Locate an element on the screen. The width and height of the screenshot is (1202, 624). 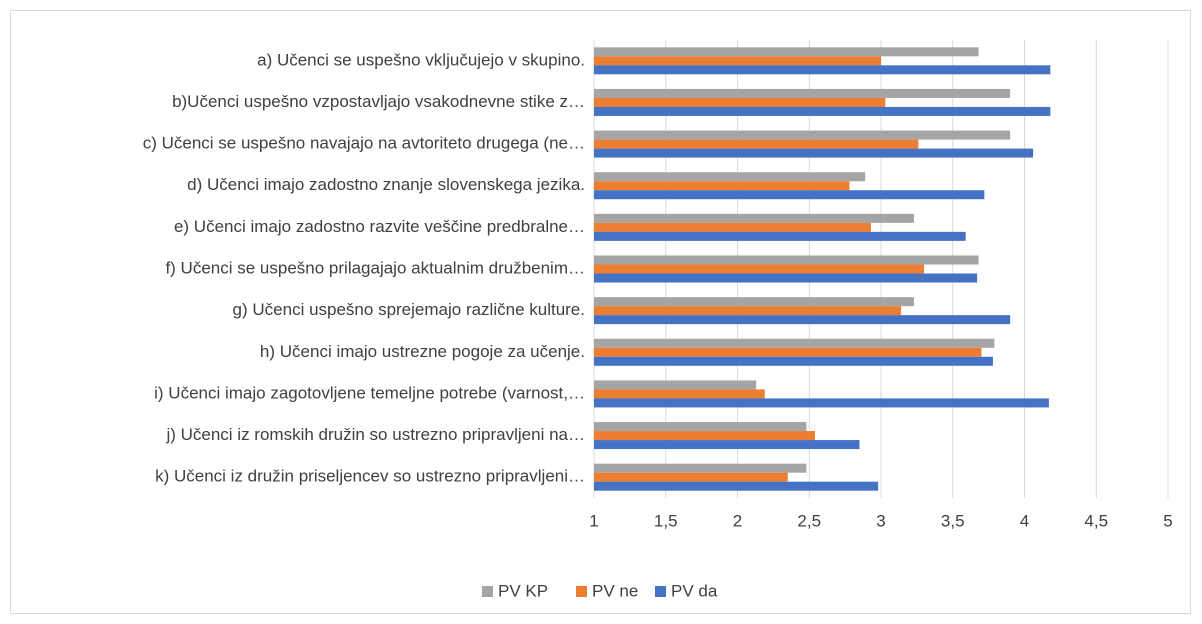
legend-label: PV ne is located at coordinates (615, 590).